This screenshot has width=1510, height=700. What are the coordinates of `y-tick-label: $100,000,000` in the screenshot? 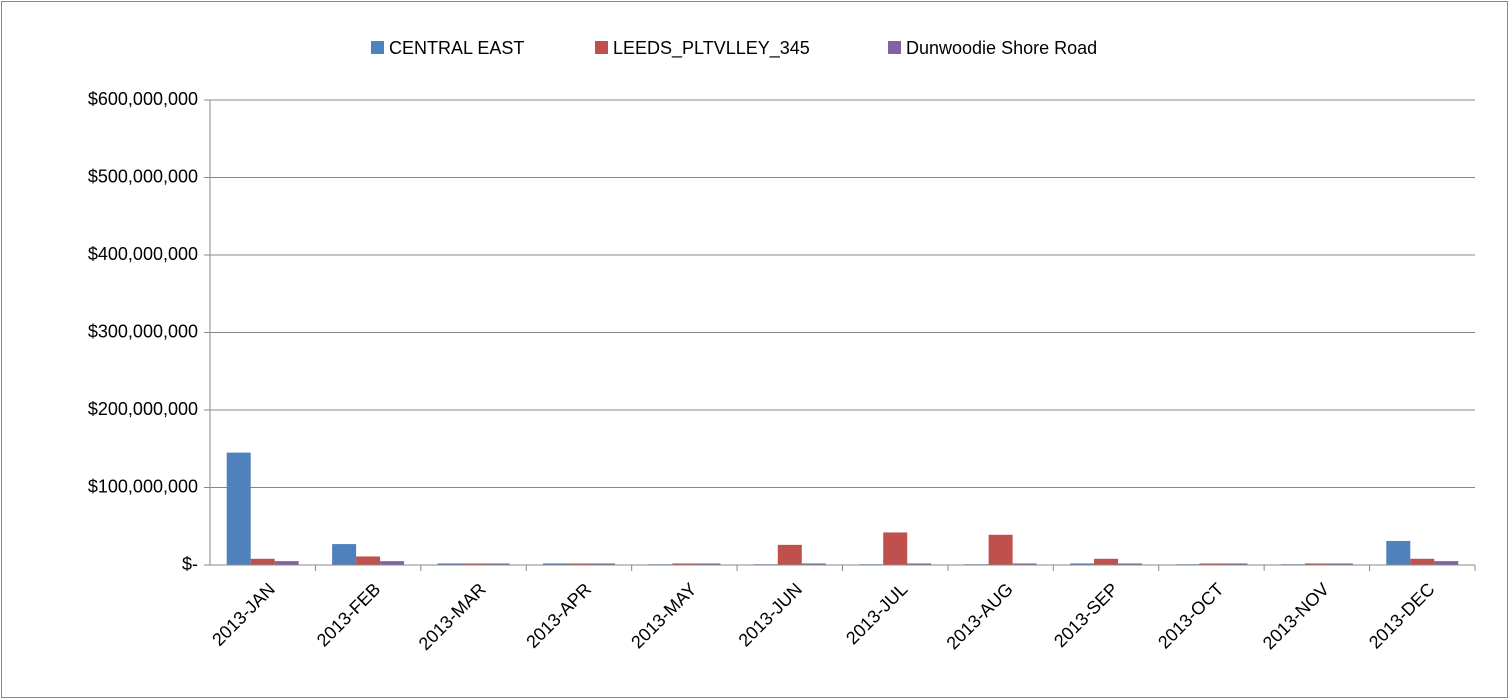 It's located at (143, 486).